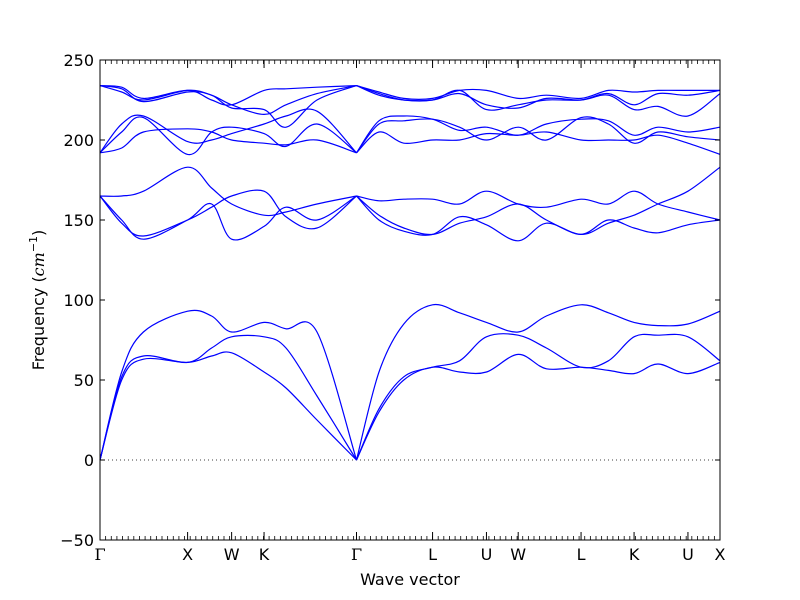 The image size is (800, 600). What do you see at coordinates (89, 460) in the screenshot?
I see `y-tick-label: 0` at bounding box center [89, 460].